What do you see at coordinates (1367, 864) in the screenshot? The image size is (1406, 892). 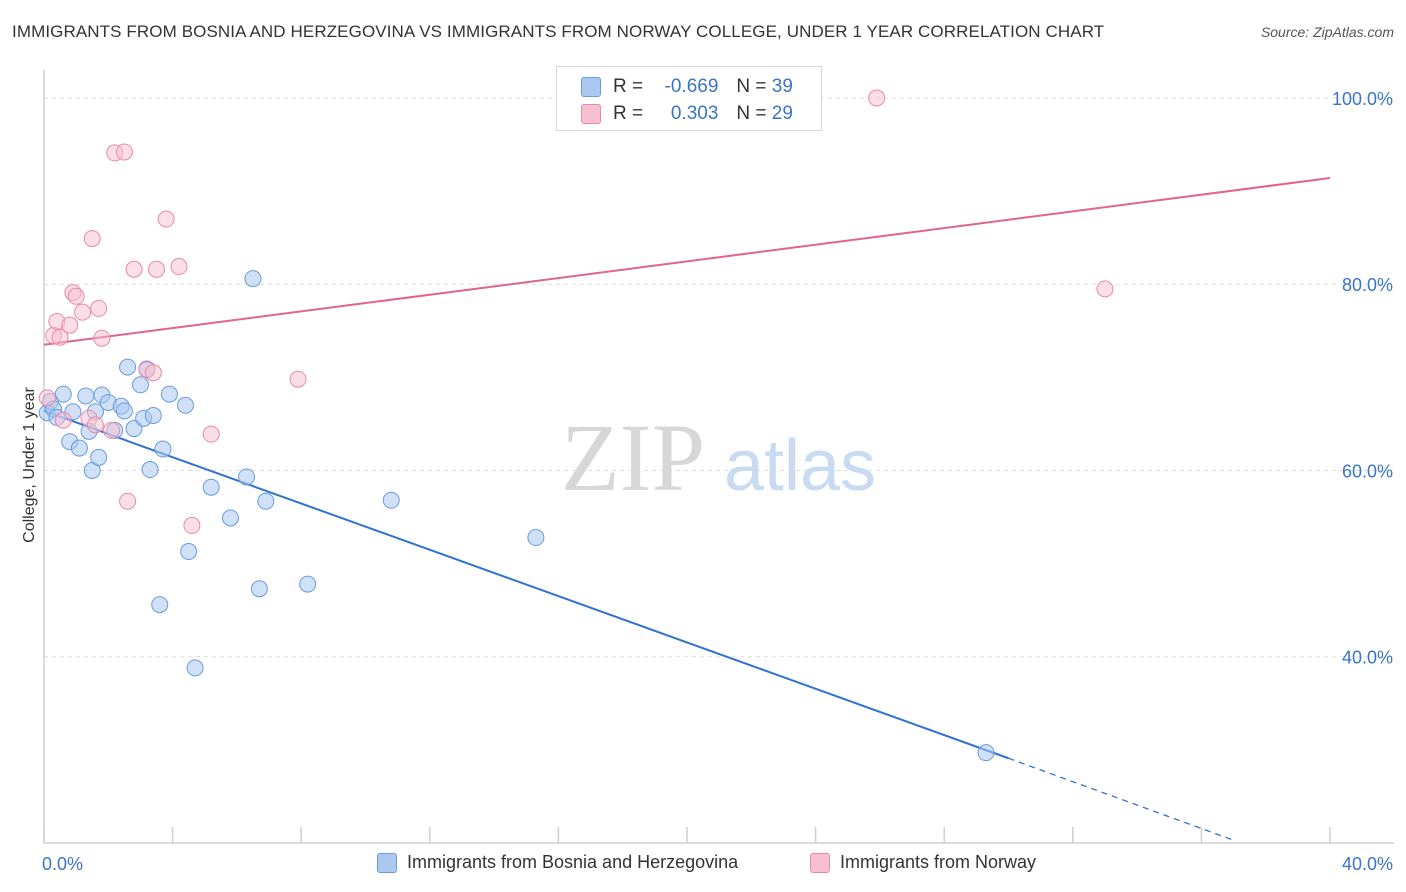 I see `x-tick-label: 40.0%` at bounding box center [1367, 864].